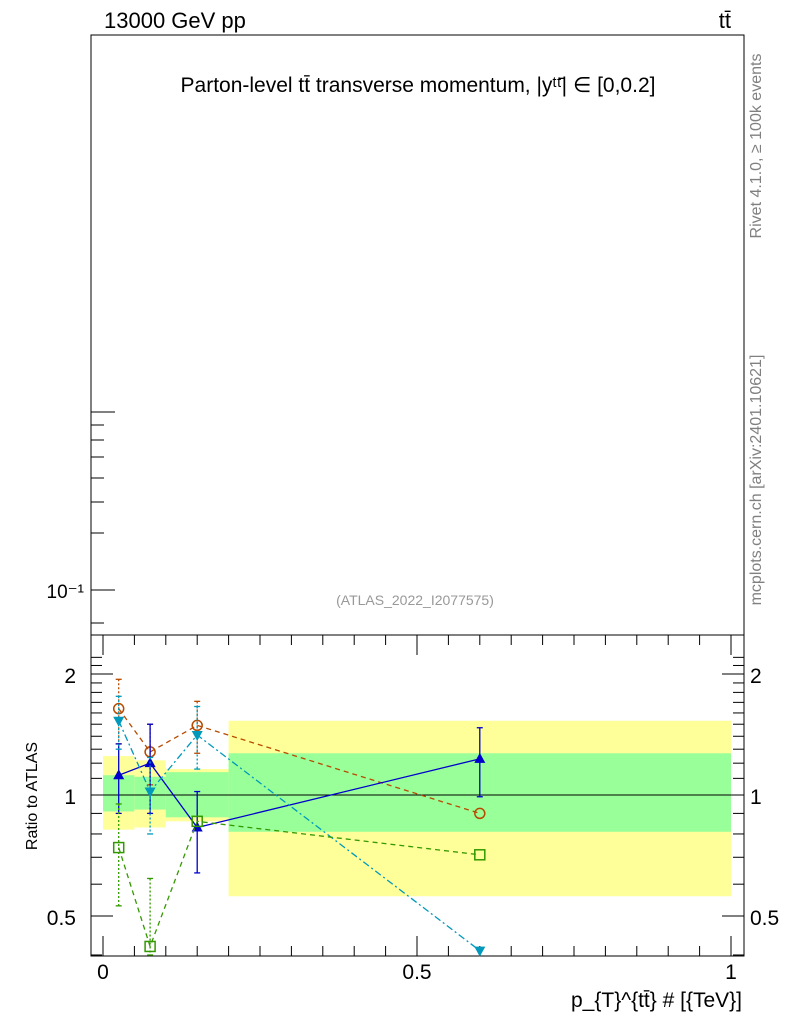 Image resolution: width=786 pixels, height=1024 pixels. What do you see at coordinates (725, 20) in the screenshot?
I see `process-label: tt̄` at bounding box center [725, 20].